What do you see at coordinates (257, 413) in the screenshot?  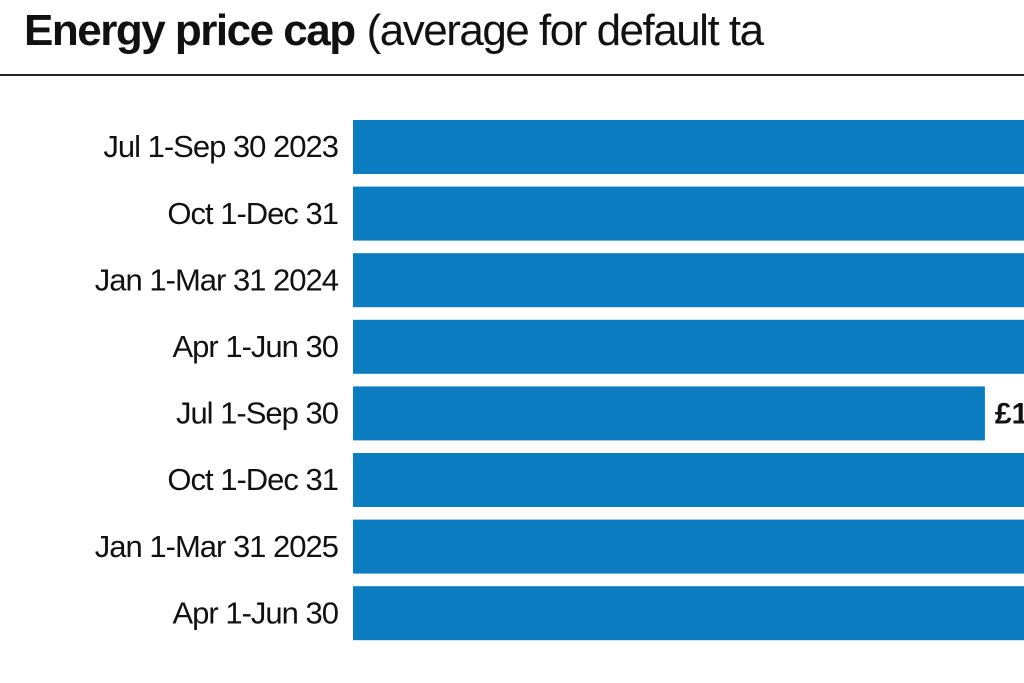 I see `category-label: Jul 1-Sep 30` at bounding box center [257, 413].